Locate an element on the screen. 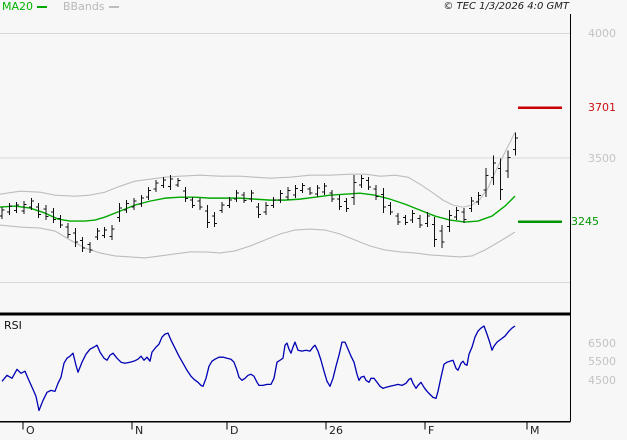 This screenshot has width=627, height=440. rsi-label-4500: 4500 is located at coordinates (602, 380).